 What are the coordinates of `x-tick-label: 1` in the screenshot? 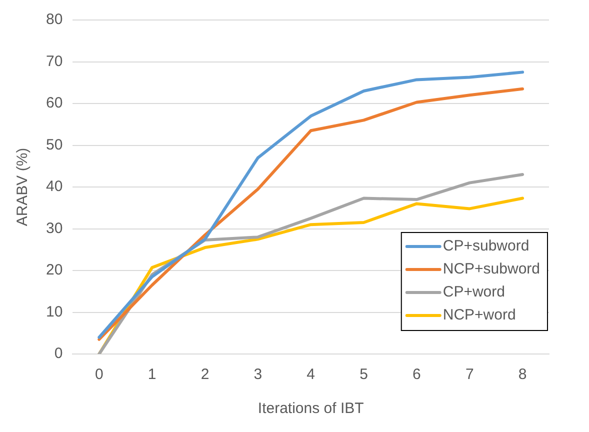 It's located at (152, 375).